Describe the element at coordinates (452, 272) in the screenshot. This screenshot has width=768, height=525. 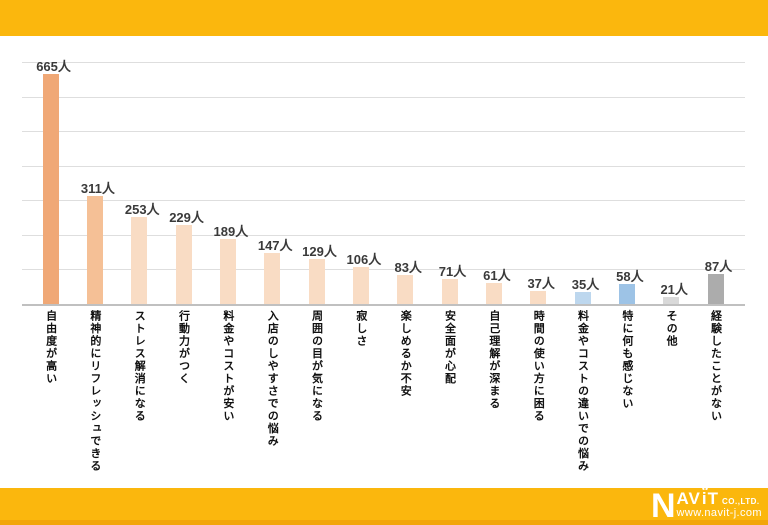
I see `bar-value-label: 71人` at that location.